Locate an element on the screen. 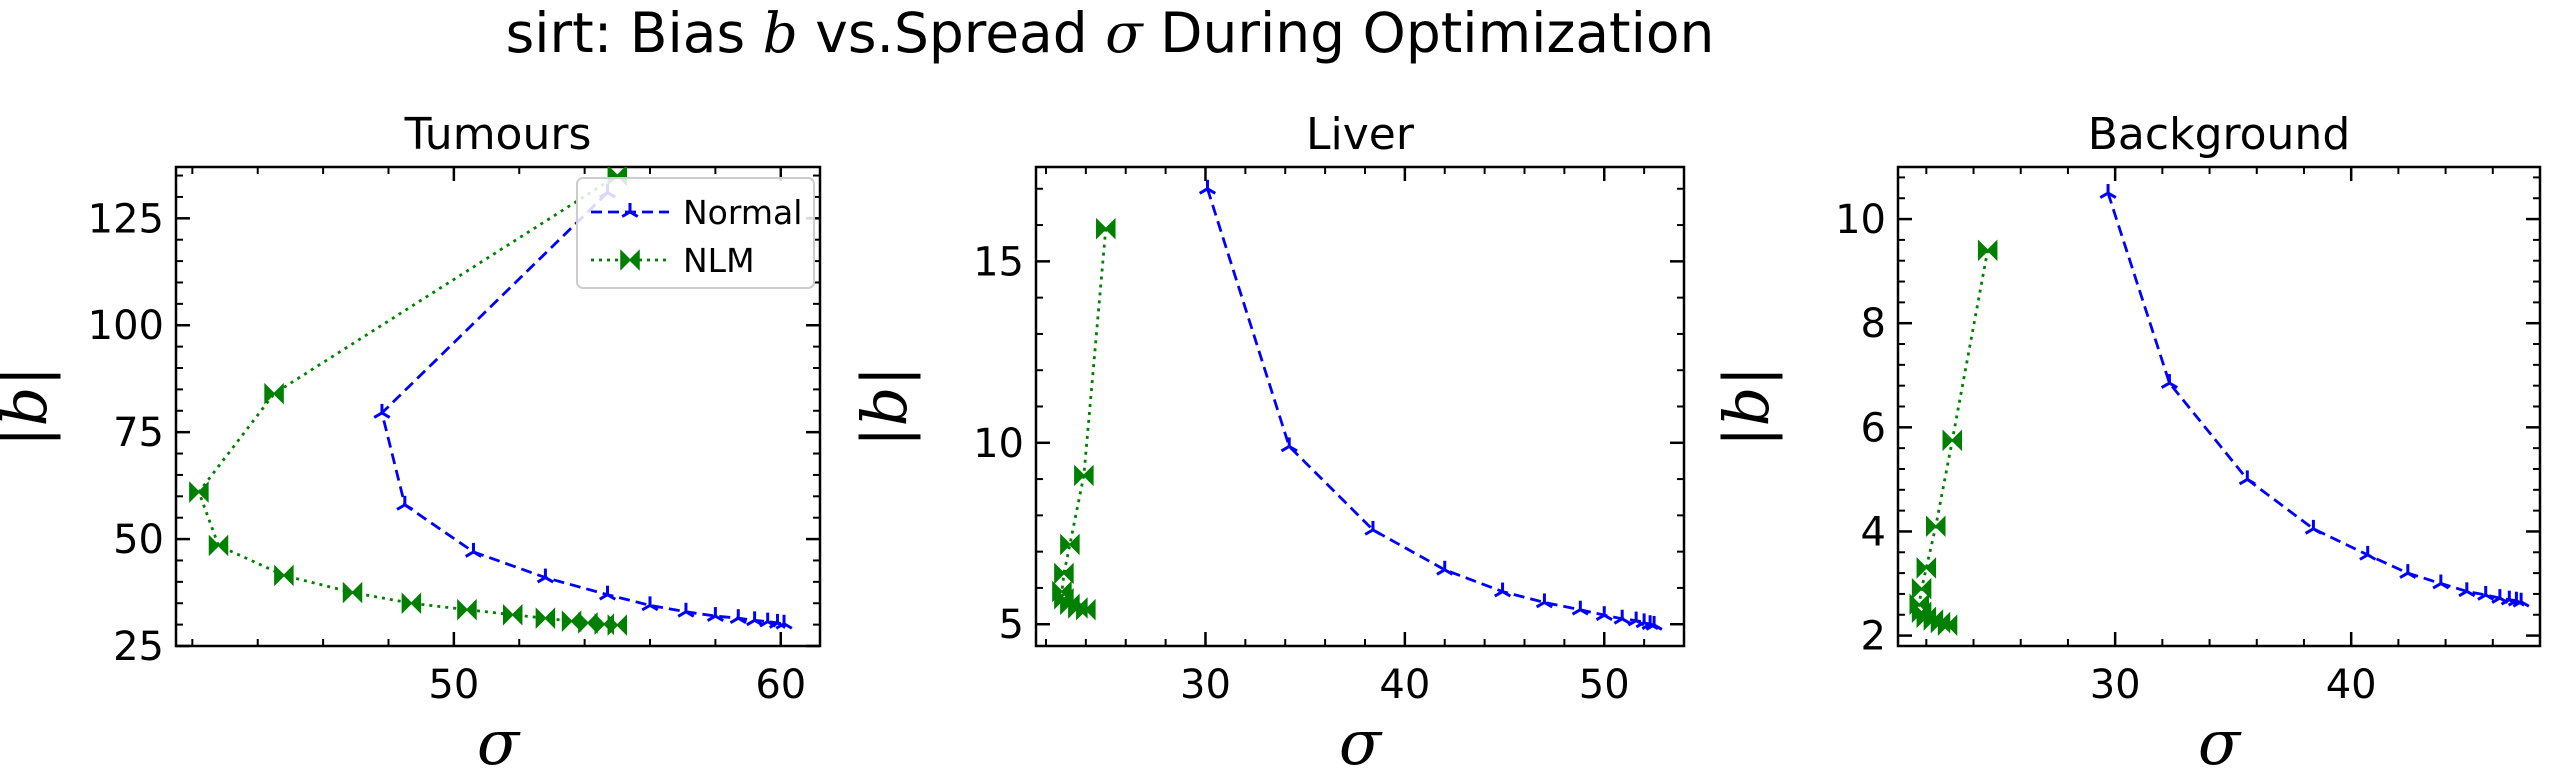  legend-marker-normal-arm is located at coordinates (626, 214).